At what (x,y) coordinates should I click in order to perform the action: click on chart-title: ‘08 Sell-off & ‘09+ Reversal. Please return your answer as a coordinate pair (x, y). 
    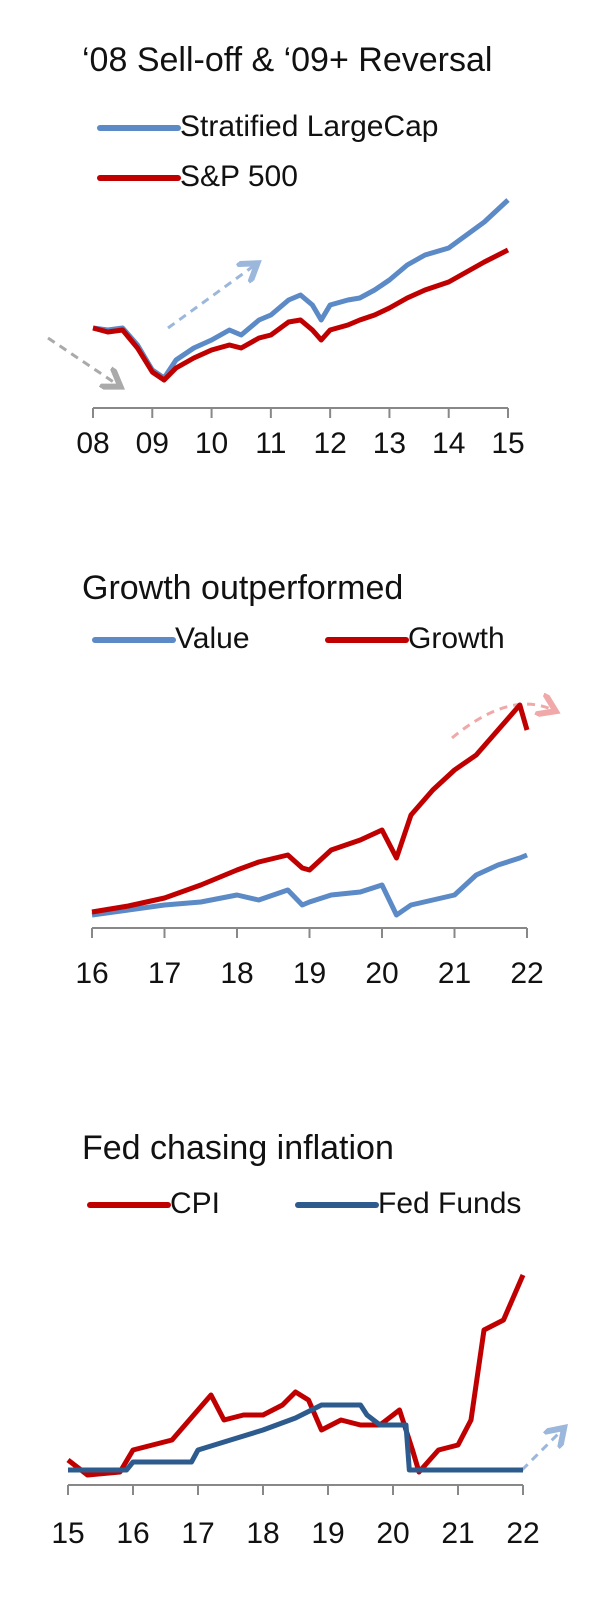
    Looking at the image, I should click on (287, 60).